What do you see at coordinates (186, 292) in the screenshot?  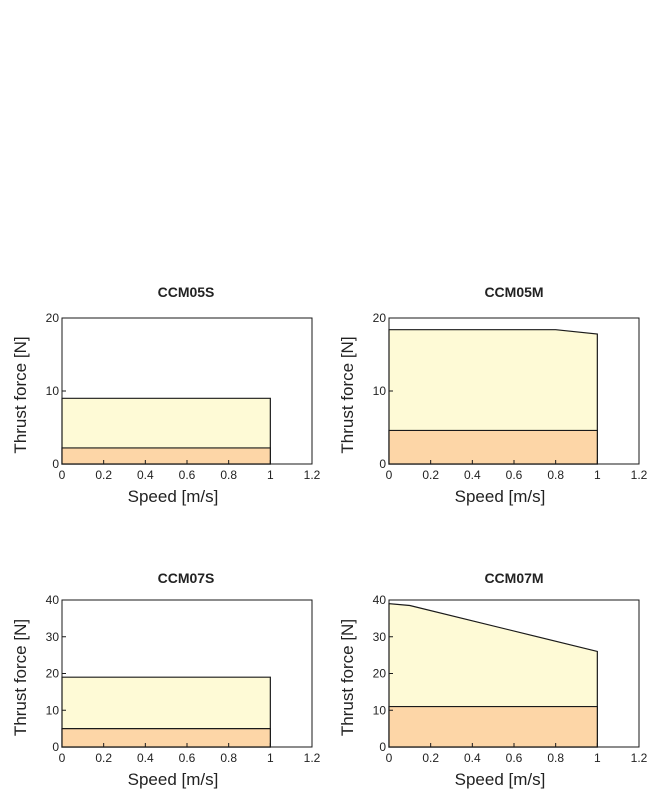 I see `chart-title: CCM05S` at bounding box center [186, 292].